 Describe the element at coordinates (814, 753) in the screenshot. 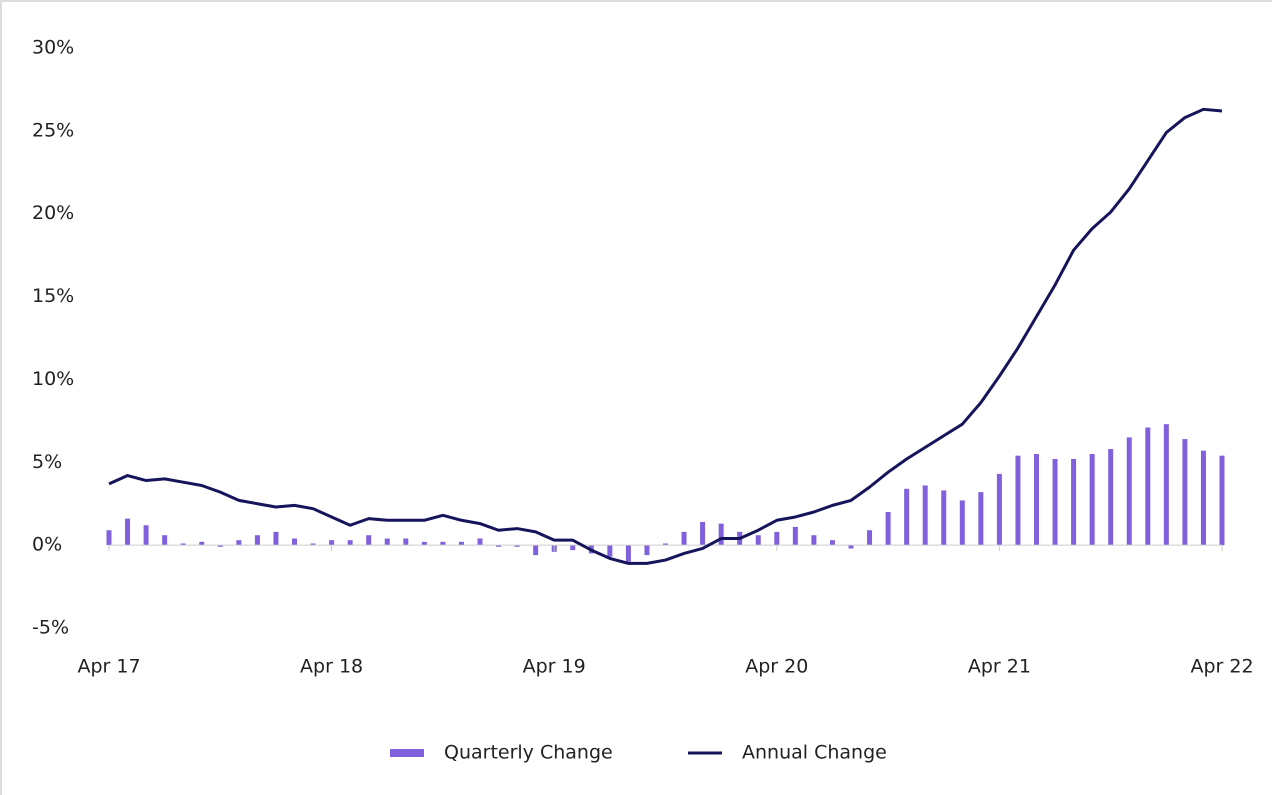

I see `legend-label: Annual Change` at that location.